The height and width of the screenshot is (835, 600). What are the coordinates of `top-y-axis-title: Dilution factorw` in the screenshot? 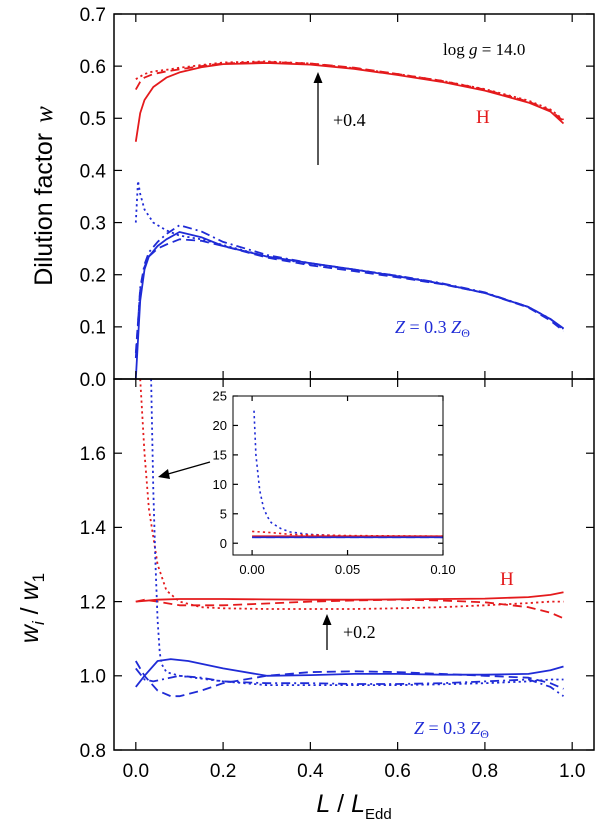 It's located at (44, 196).